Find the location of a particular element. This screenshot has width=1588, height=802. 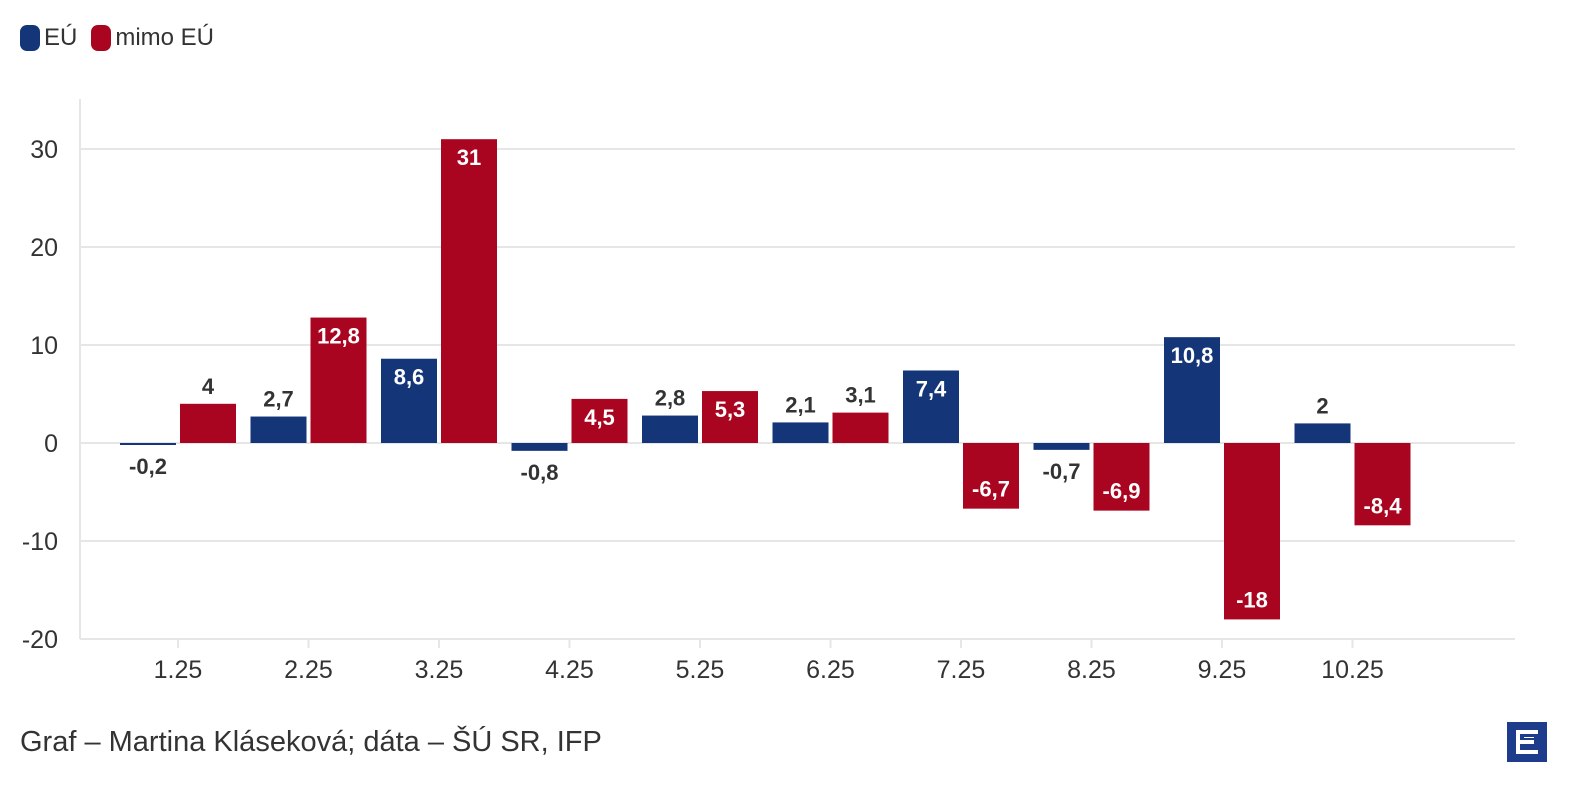

legend-swatch-non-eu is located at coordinates (101, 38).